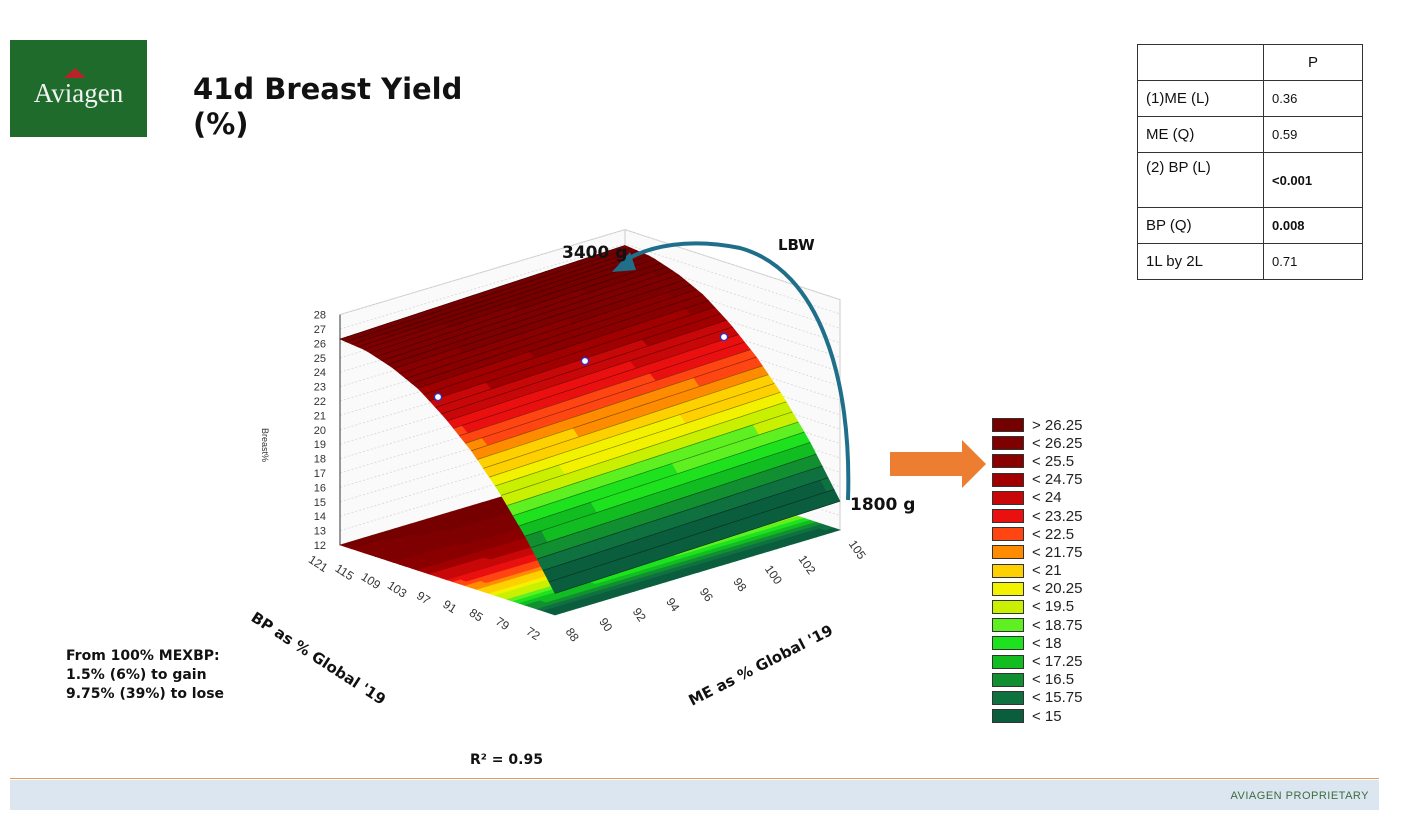  Describe the element at coordinates (320, 445) in the screenshot. I see `z-tick-label: 19` at that location.